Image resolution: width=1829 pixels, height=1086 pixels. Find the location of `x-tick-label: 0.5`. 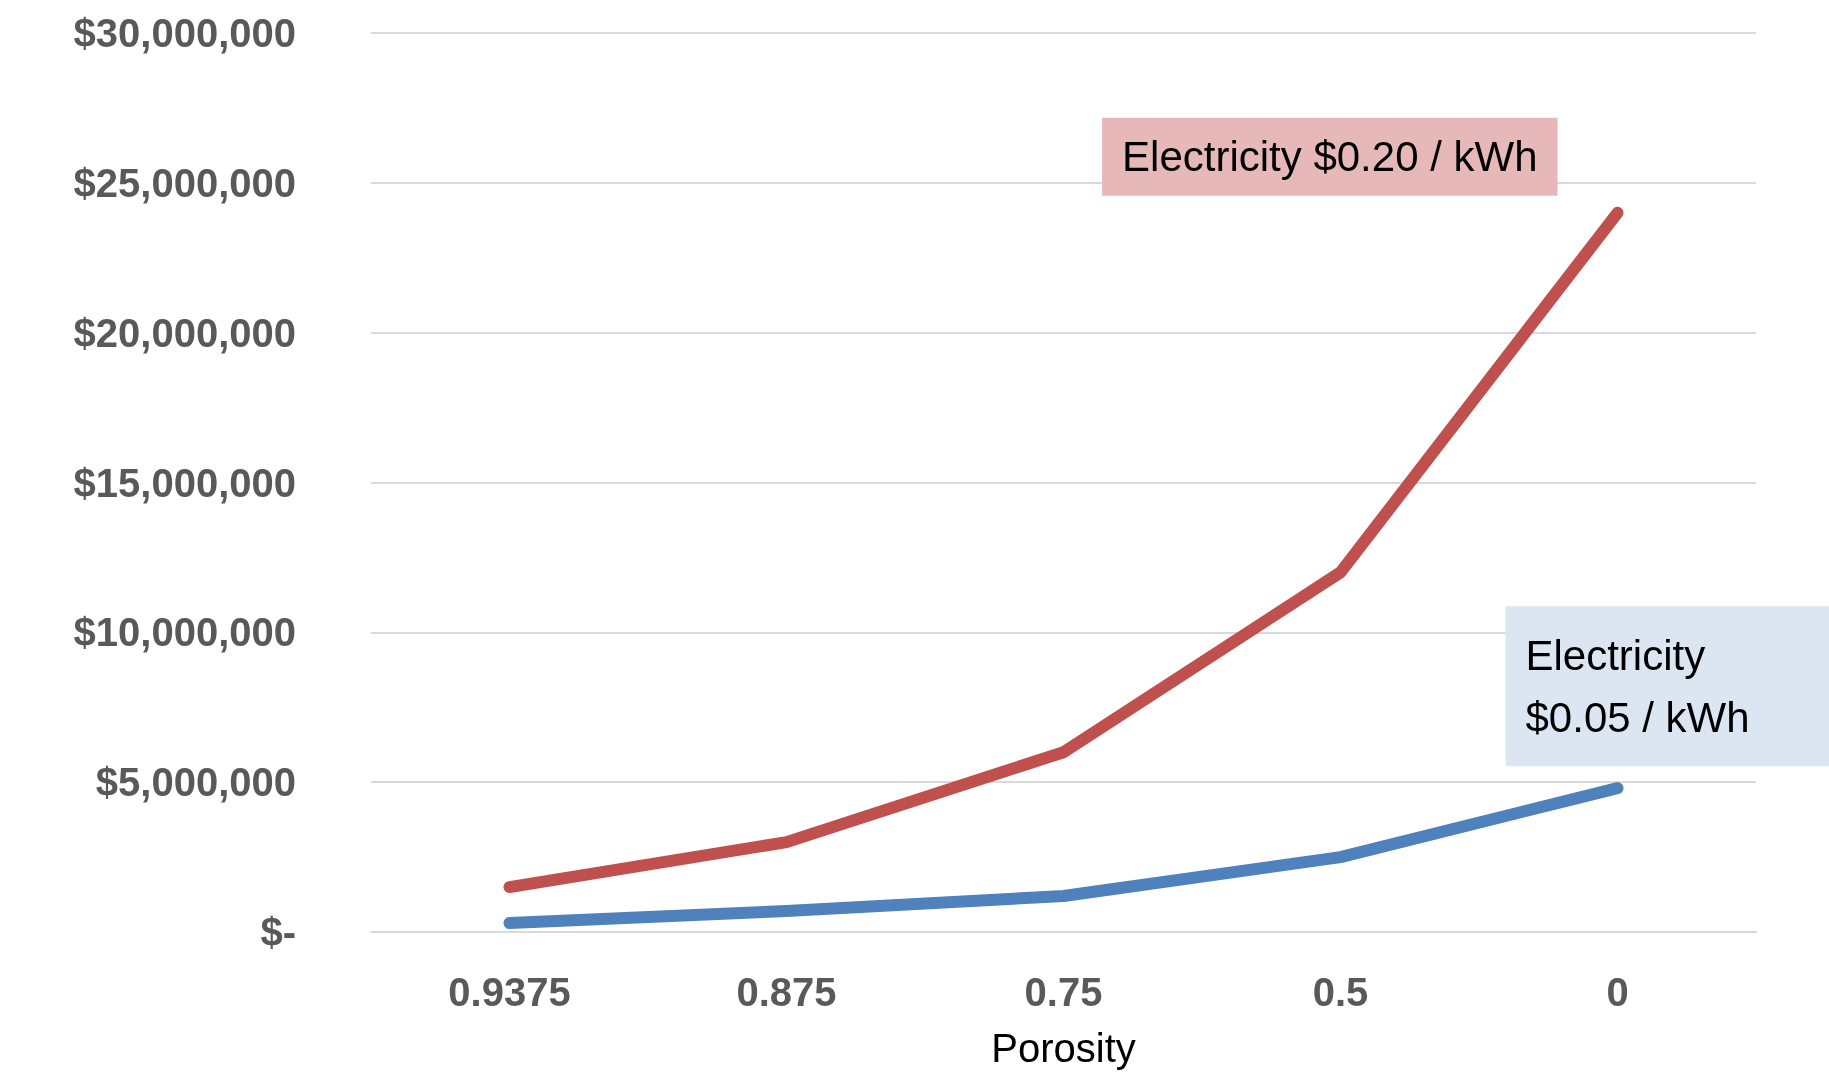

x-tick-label: 0.5 is located at coordinates (1340, 992).